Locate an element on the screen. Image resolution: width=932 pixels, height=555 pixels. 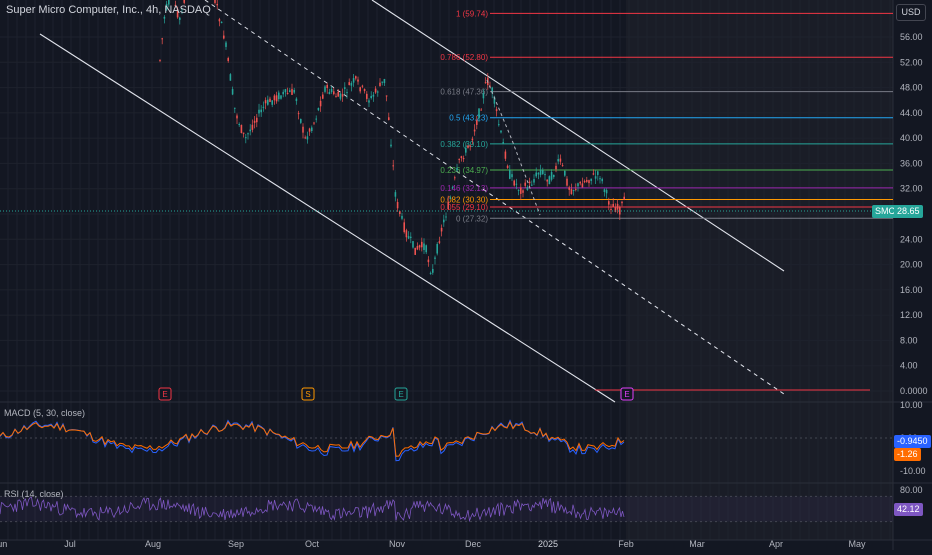
fib-level-label: 0.236 (34.97) is located at coordinates (464, 170).